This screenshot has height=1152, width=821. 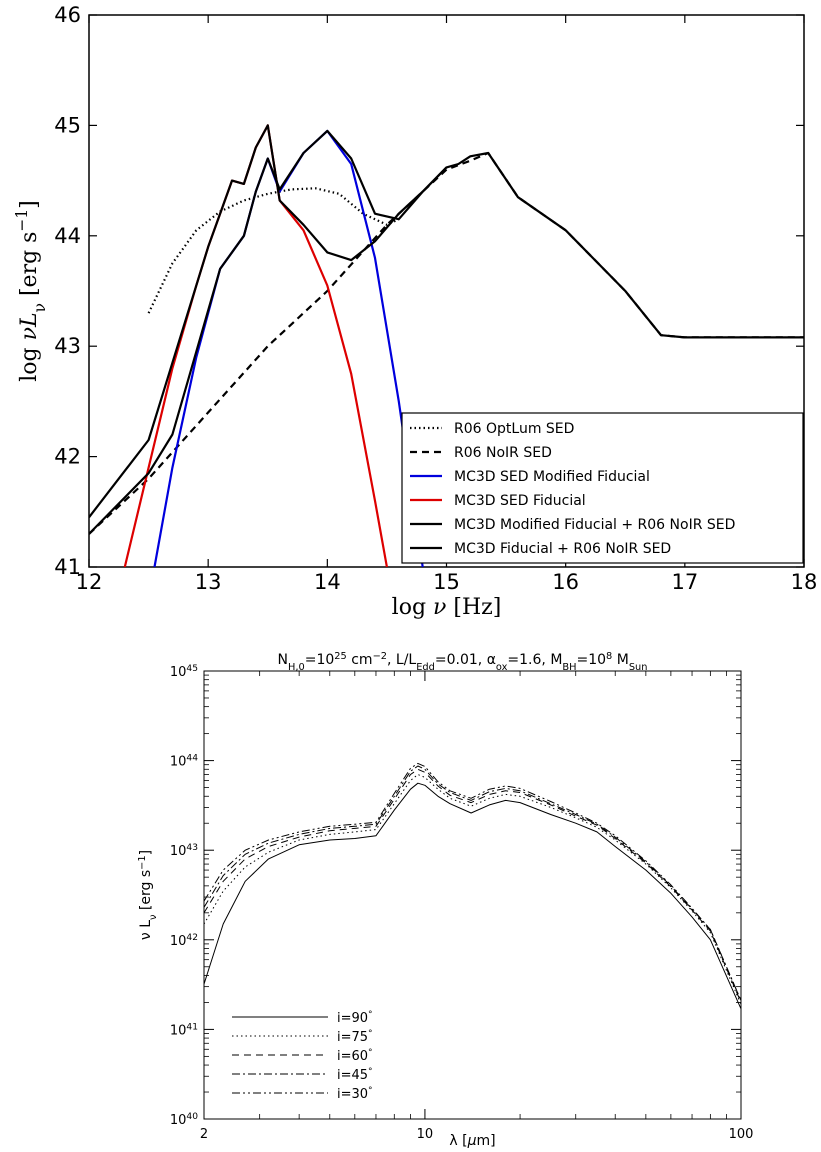 I want to click on x-tick-label: 18, so click(x=804, y=582).